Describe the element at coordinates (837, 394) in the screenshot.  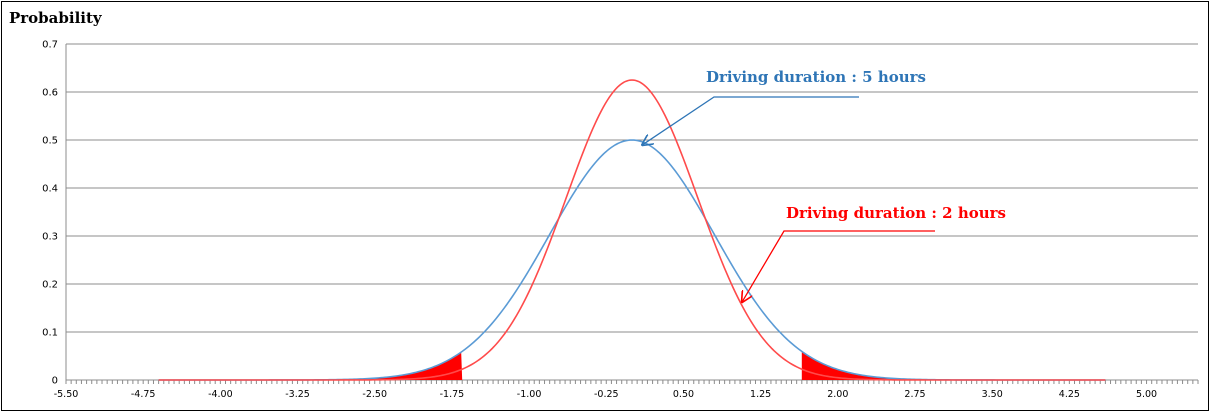
I see `x-tick-label: 2.00` at that location.